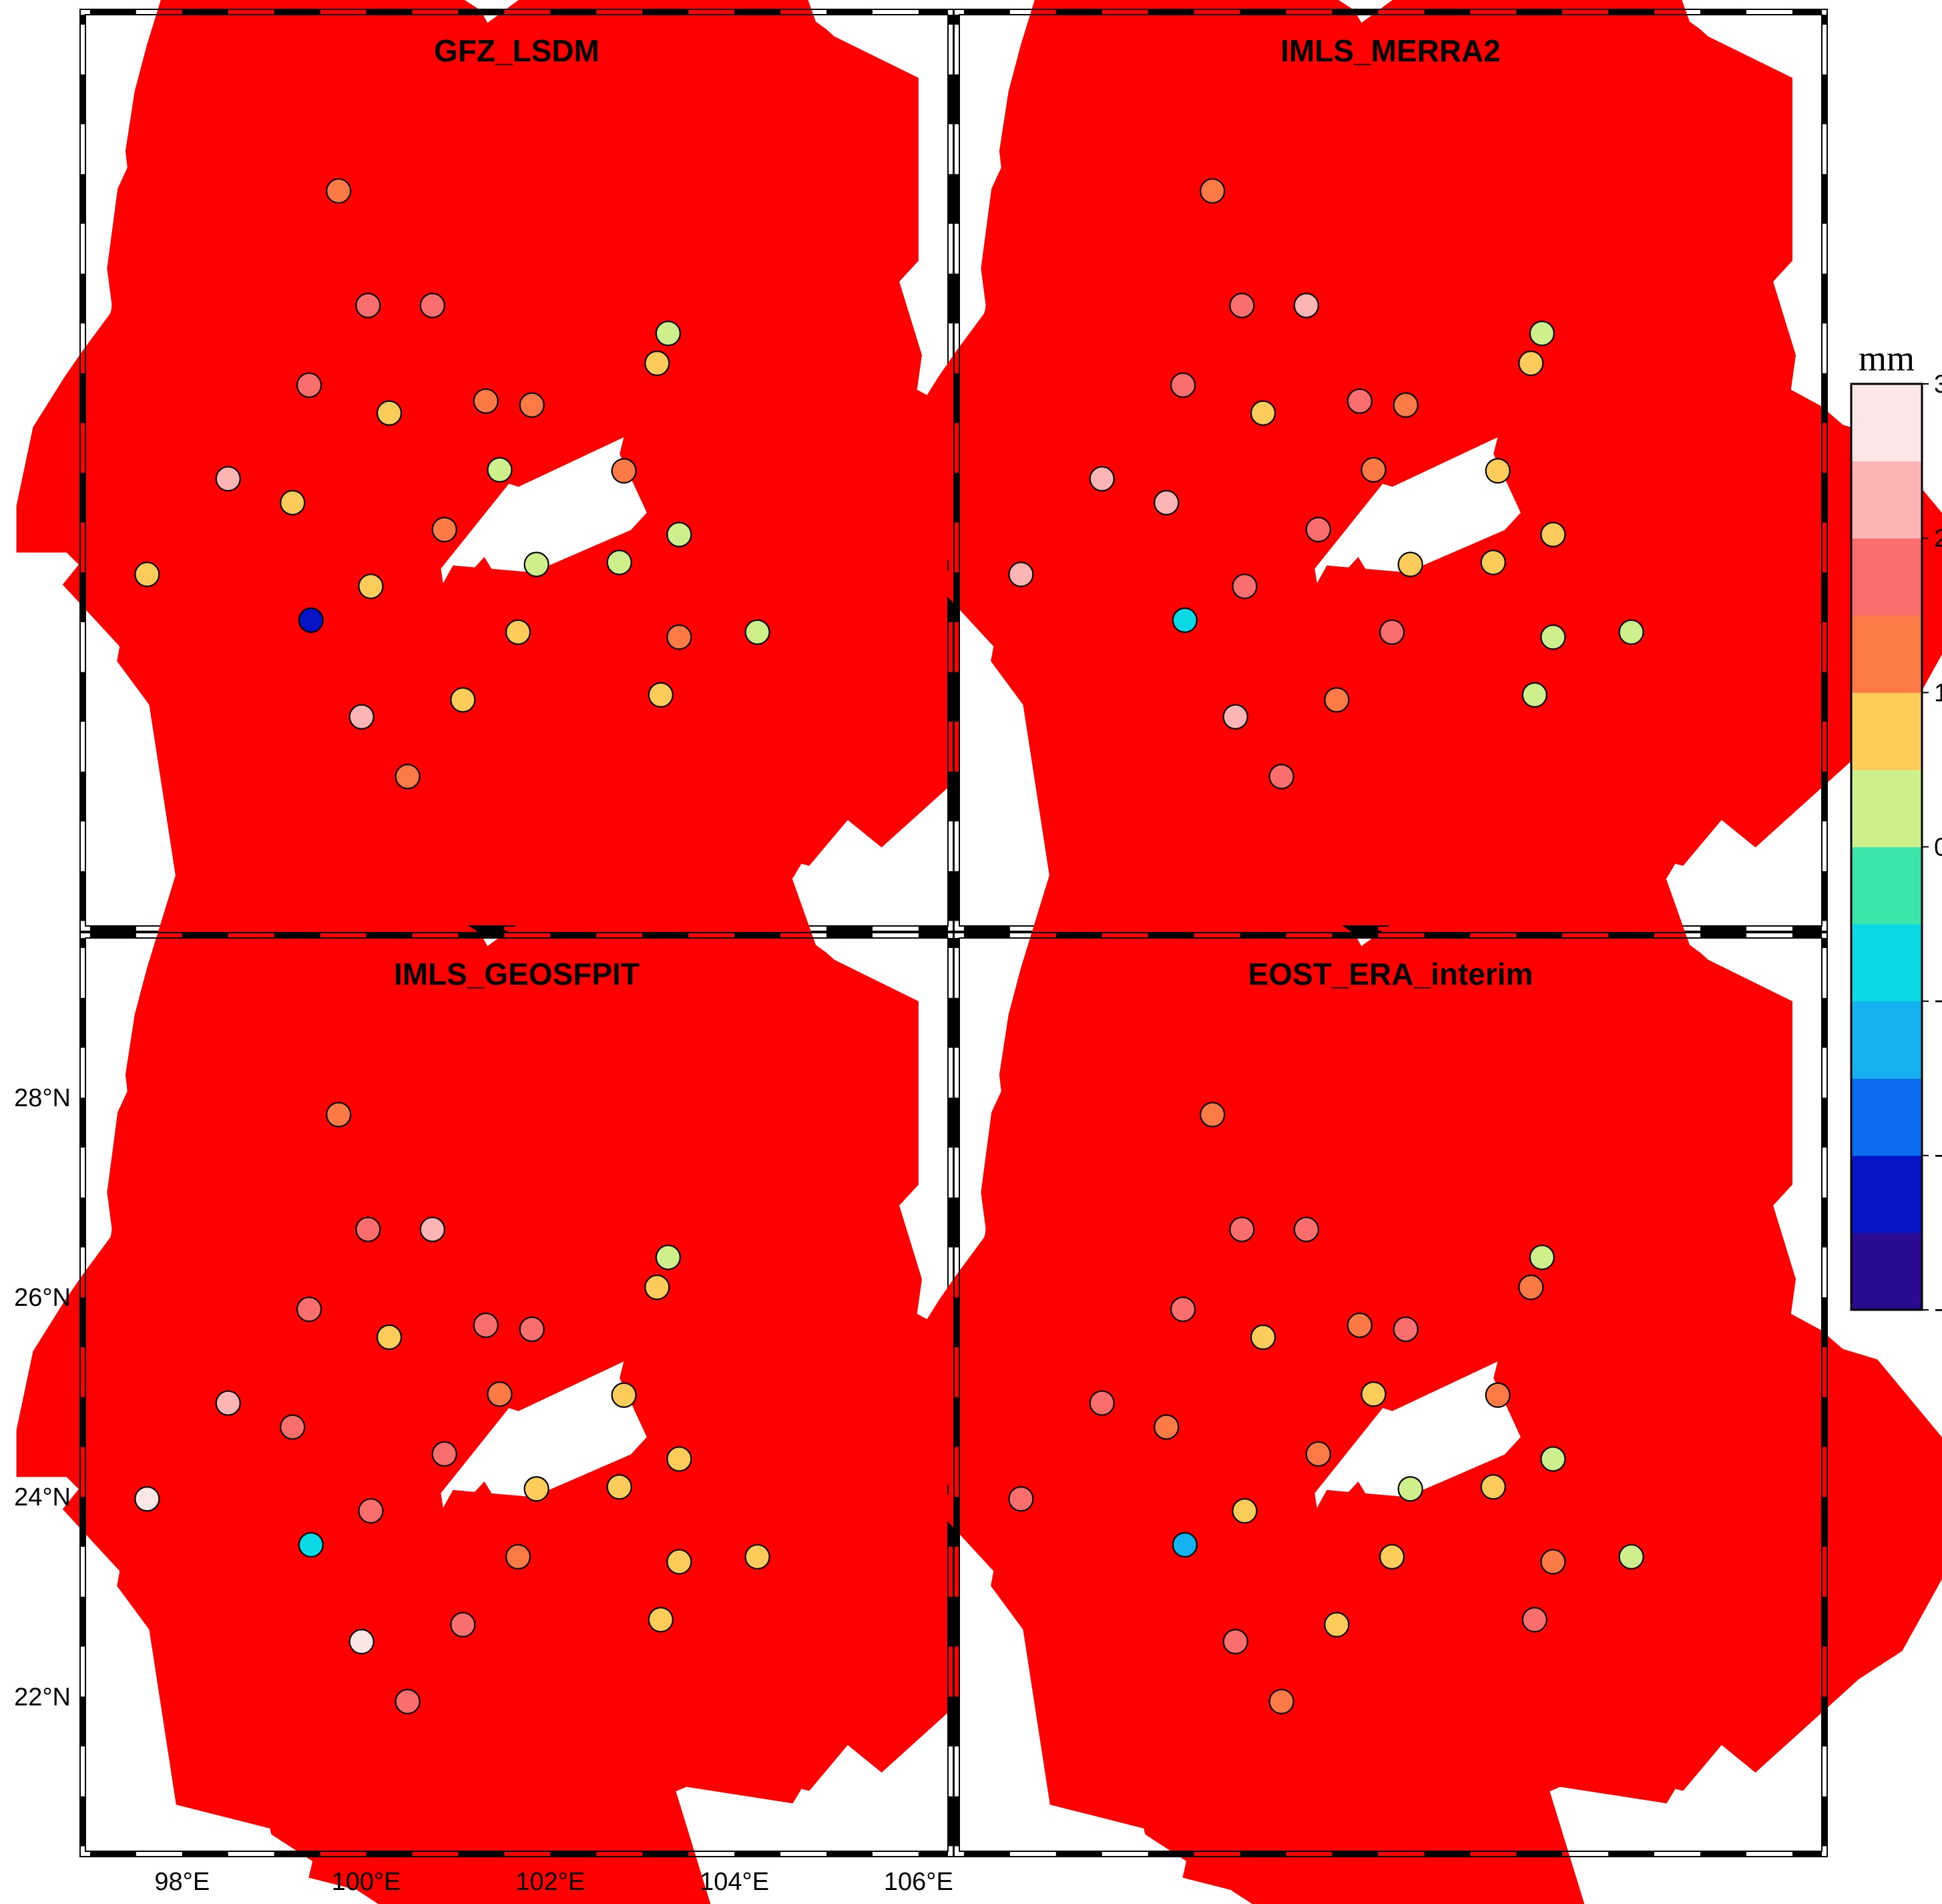 This screenshot has height=1904, width=1942. I want to click on colorbar: 3 2 1 0 −1 −2 −3 mm, so click(1896, 831).